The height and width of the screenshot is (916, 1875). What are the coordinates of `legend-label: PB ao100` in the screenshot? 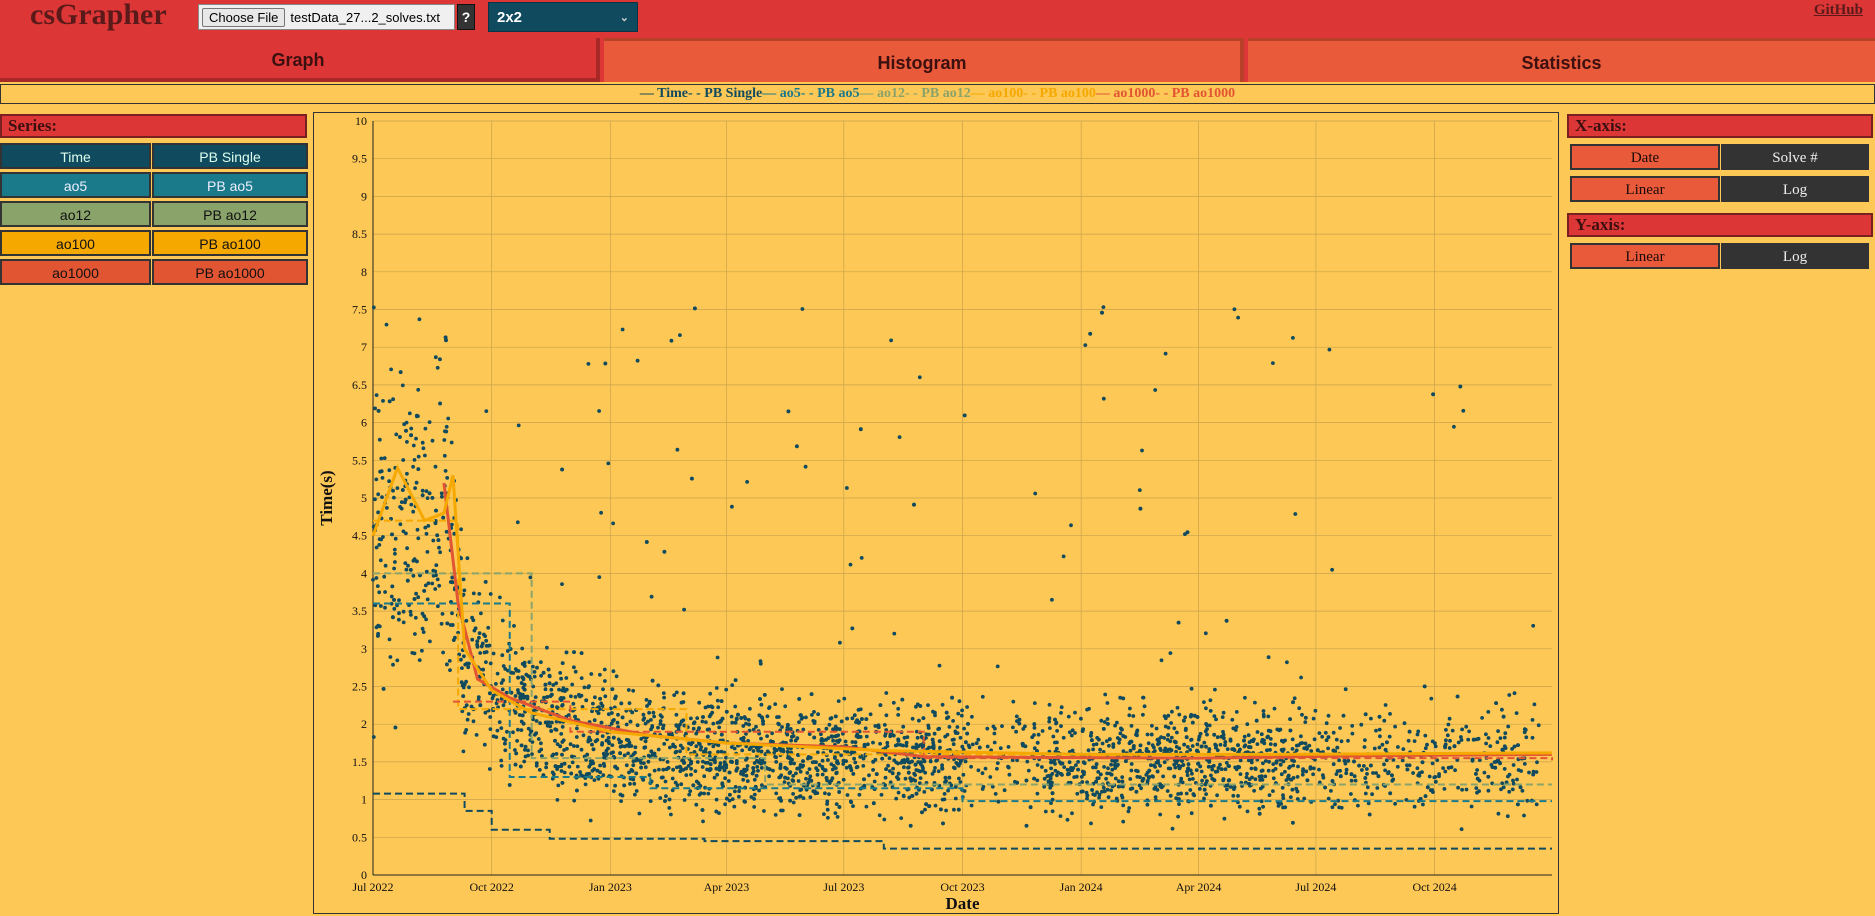 It's located at (1066, 93).